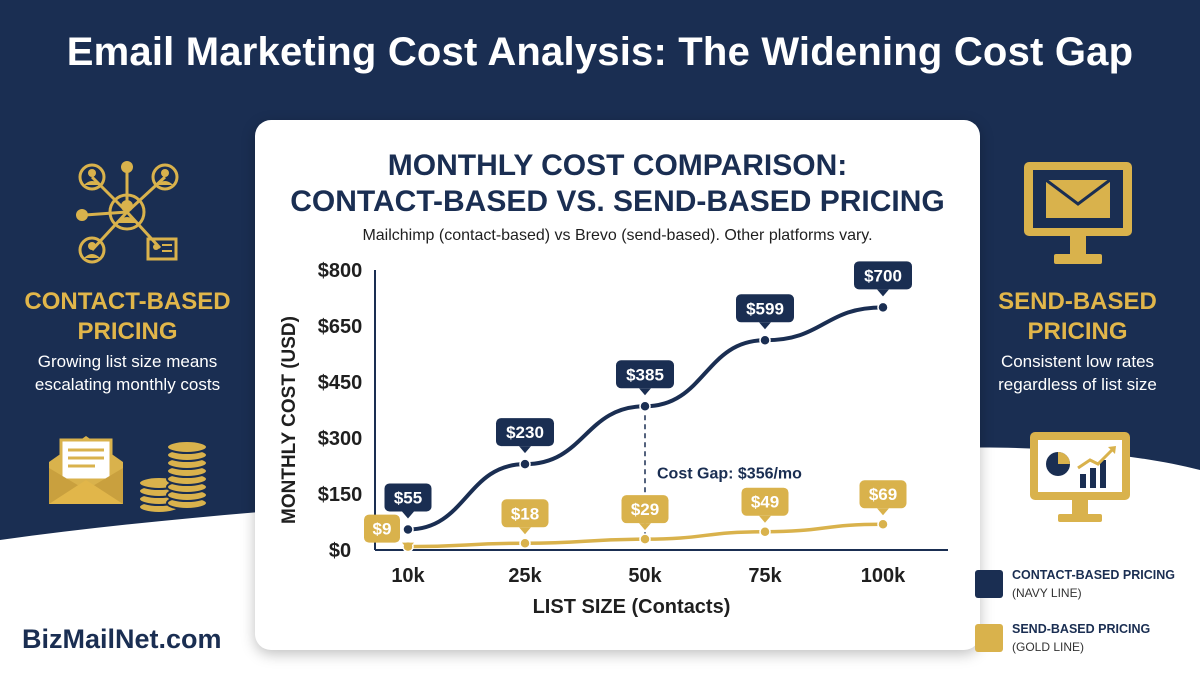 The height and width of the screenshot is (674, 1200). I want to click on monitor-envelope-icon, so click(1078, 213).